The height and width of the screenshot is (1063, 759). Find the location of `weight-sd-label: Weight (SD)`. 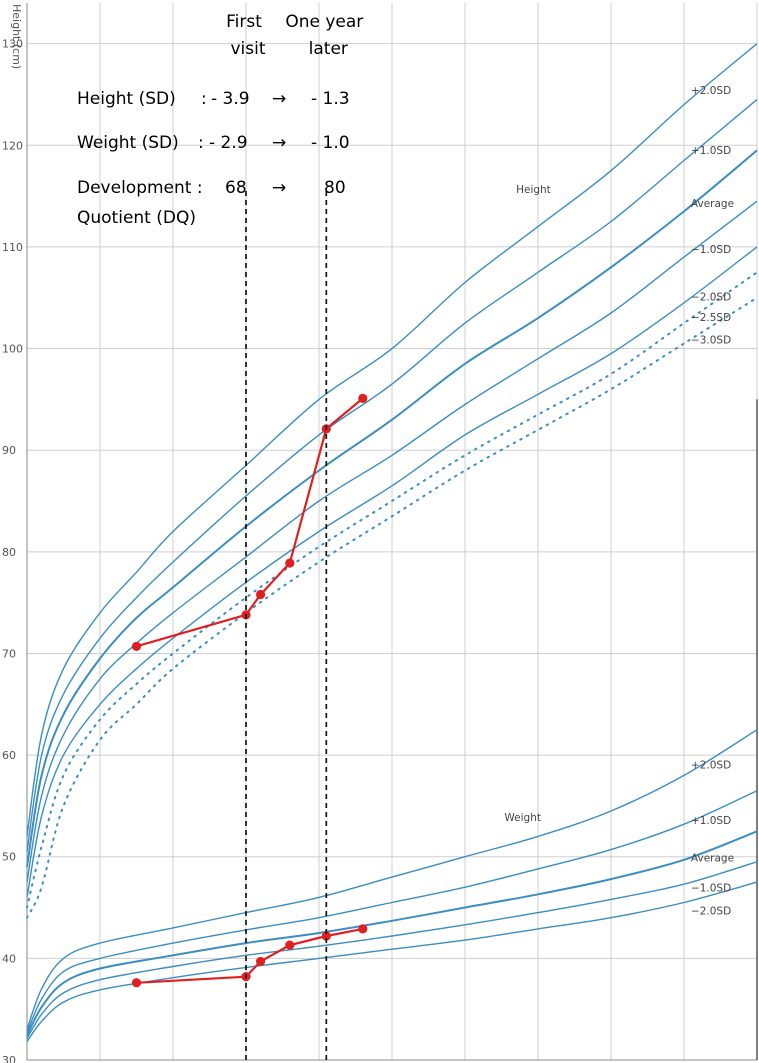

weight-sd-label: Weight (SD) is located at coordinates (128, 143).